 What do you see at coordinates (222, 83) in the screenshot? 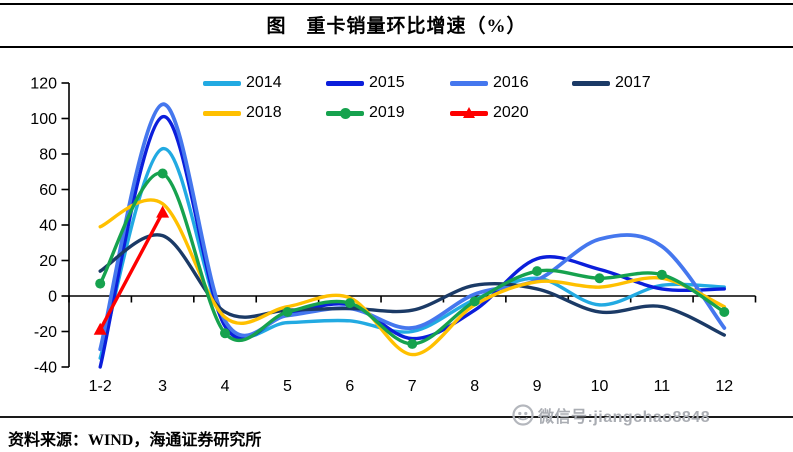
I see `legend-swatch-2014` at bounding box center [222, 83].